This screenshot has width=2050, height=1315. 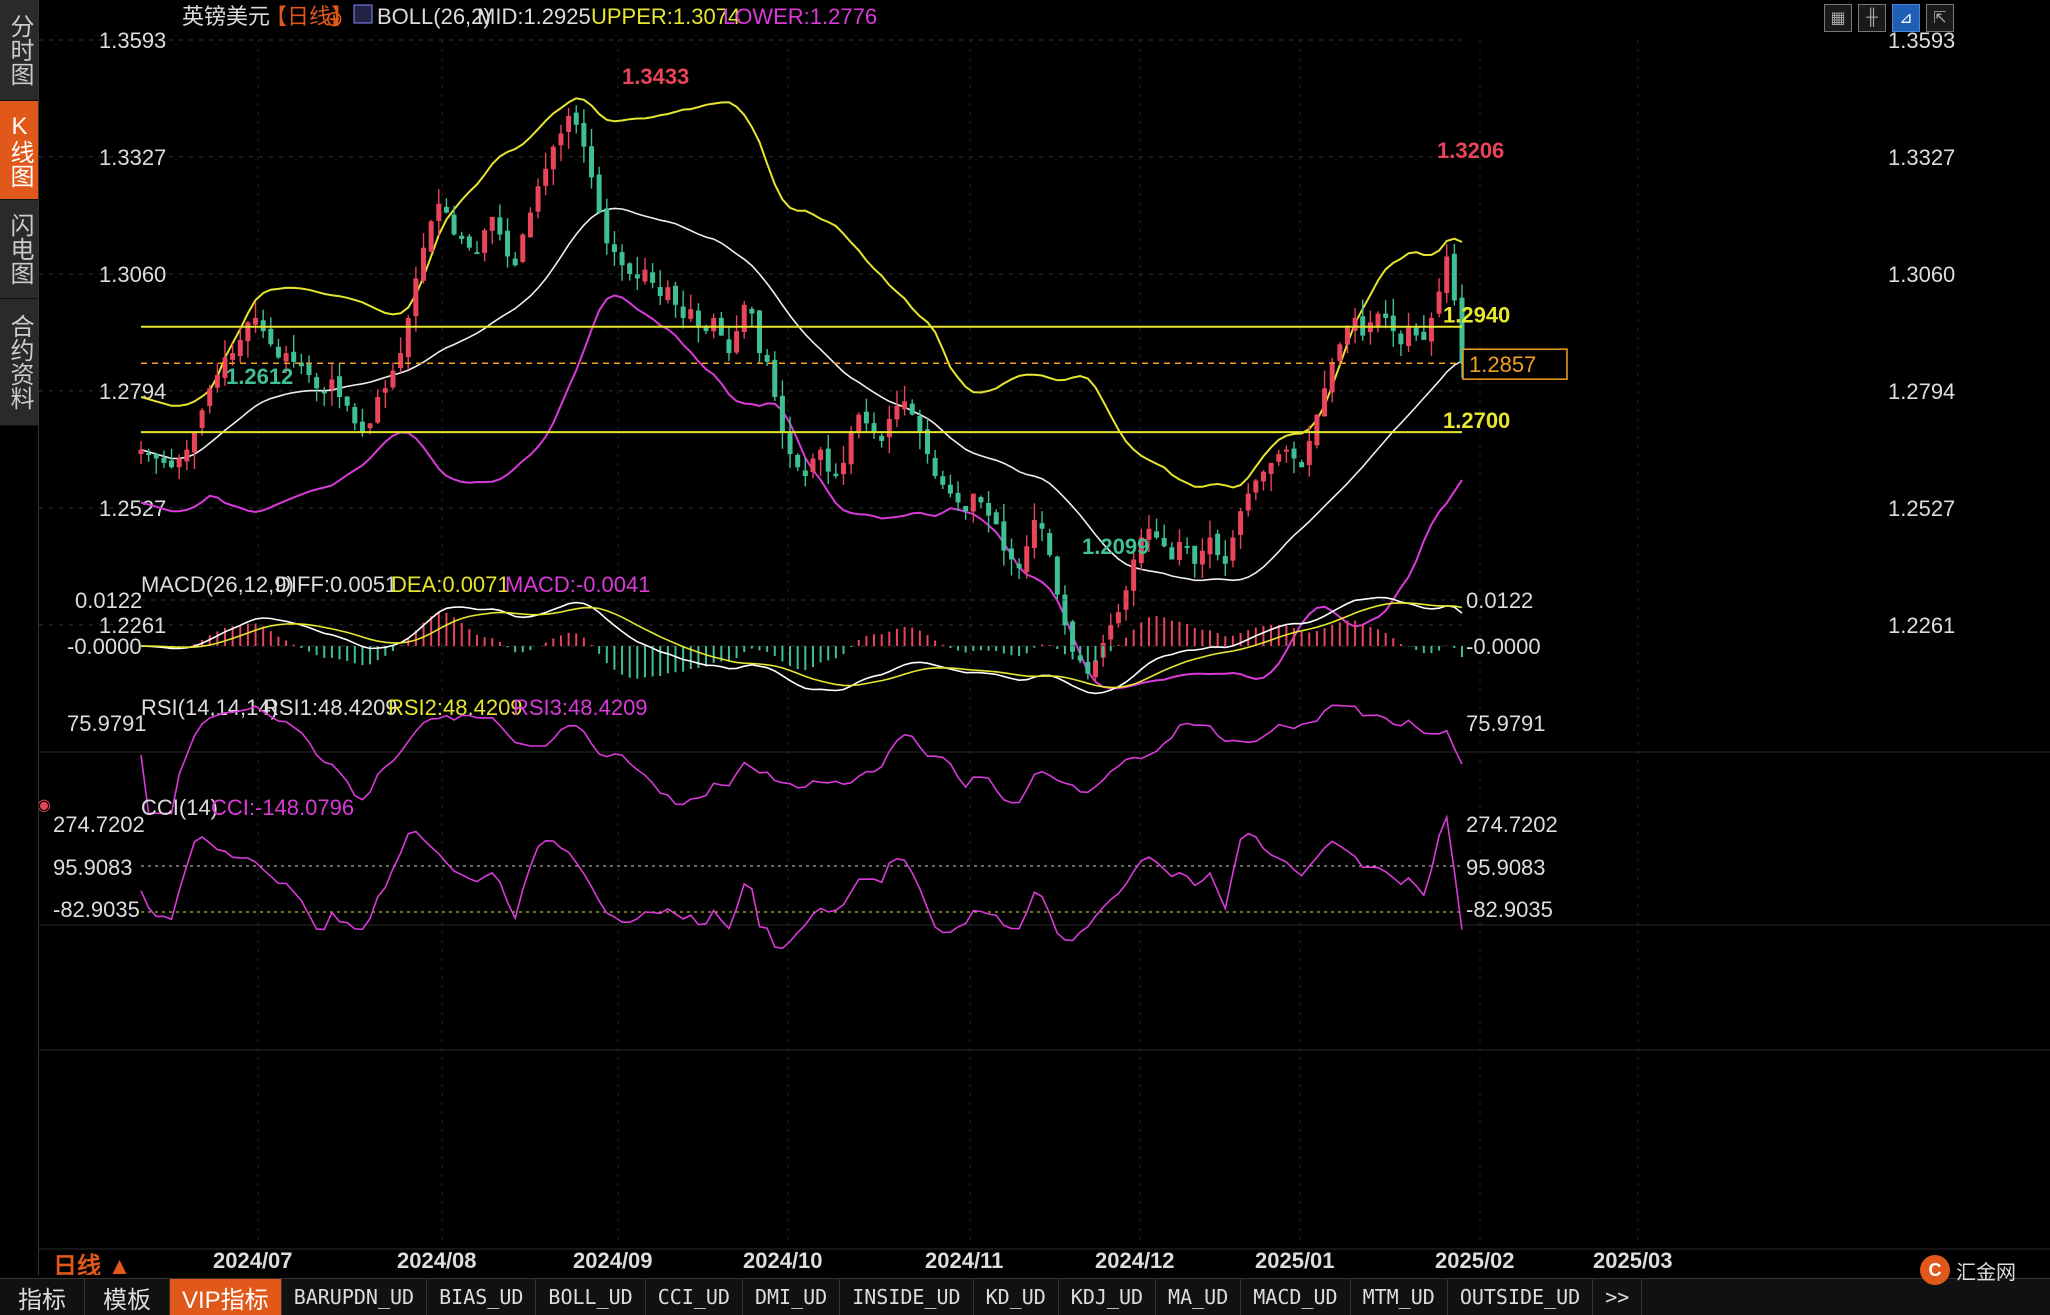 I want to click on symbol-name: 英镑美元, so click(x=226, y=16).